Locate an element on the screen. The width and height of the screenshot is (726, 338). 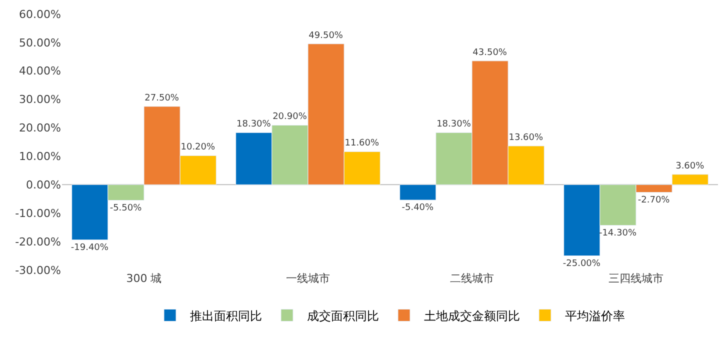
y-tick-label: -10.00% is located at coordinates (38, 213).